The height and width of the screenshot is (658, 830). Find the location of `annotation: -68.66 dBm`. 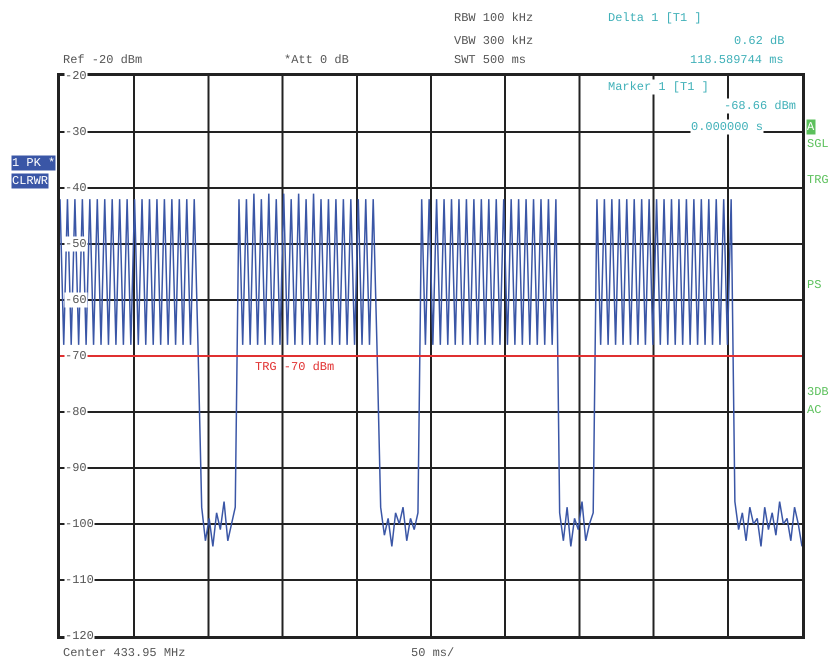

annotation: -68.66 dBm is located at coordinates (760, 106).